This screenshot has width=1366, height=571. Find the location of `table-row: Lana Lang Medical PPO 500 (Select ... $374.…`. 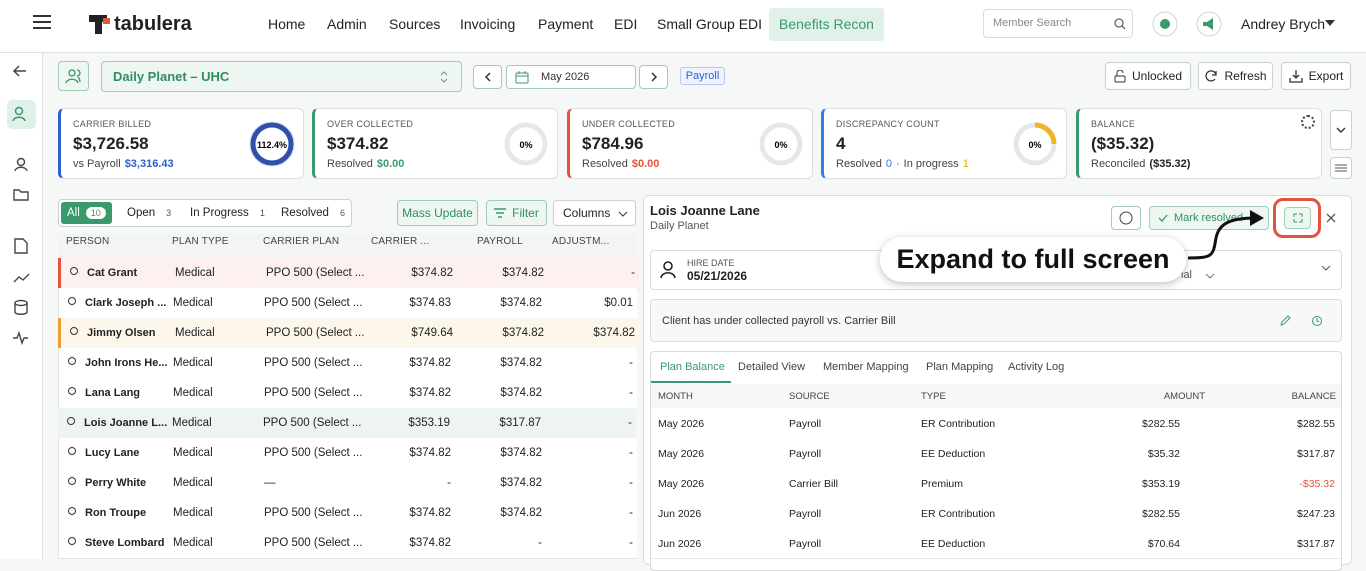

table-row: Lana Lang Medical PPO 500 (Select ... $374.… is located at coordinates (347, 393).